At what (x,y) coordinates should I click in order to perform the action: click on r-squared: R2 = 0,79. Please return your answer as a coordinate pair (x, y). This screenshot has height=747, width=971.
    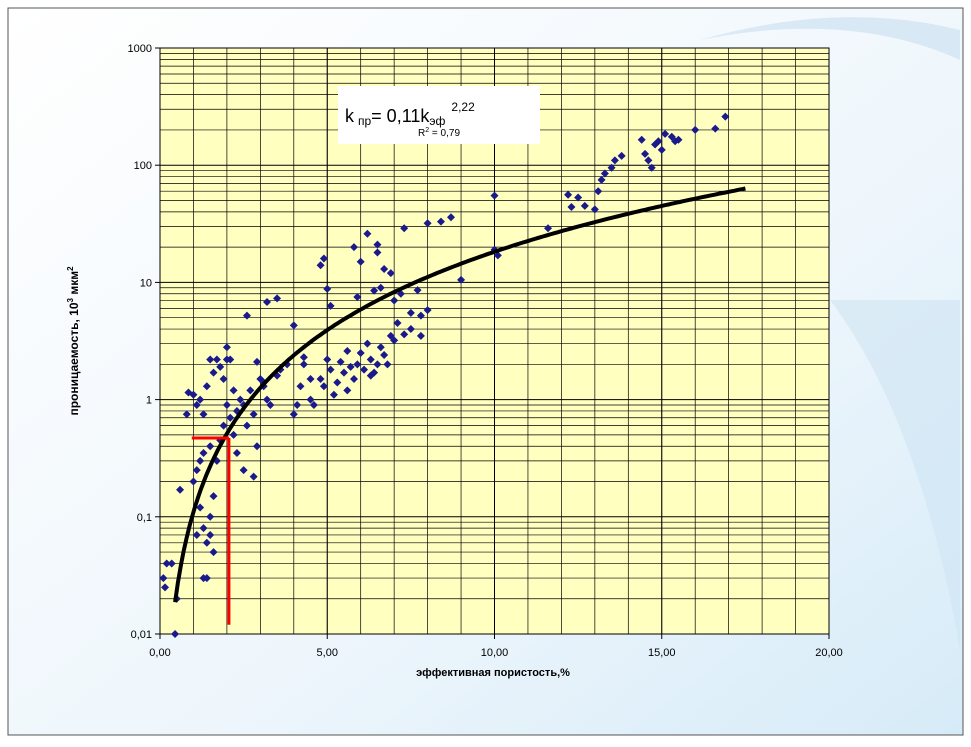
    Looking at the image, I should click on (439, 133).